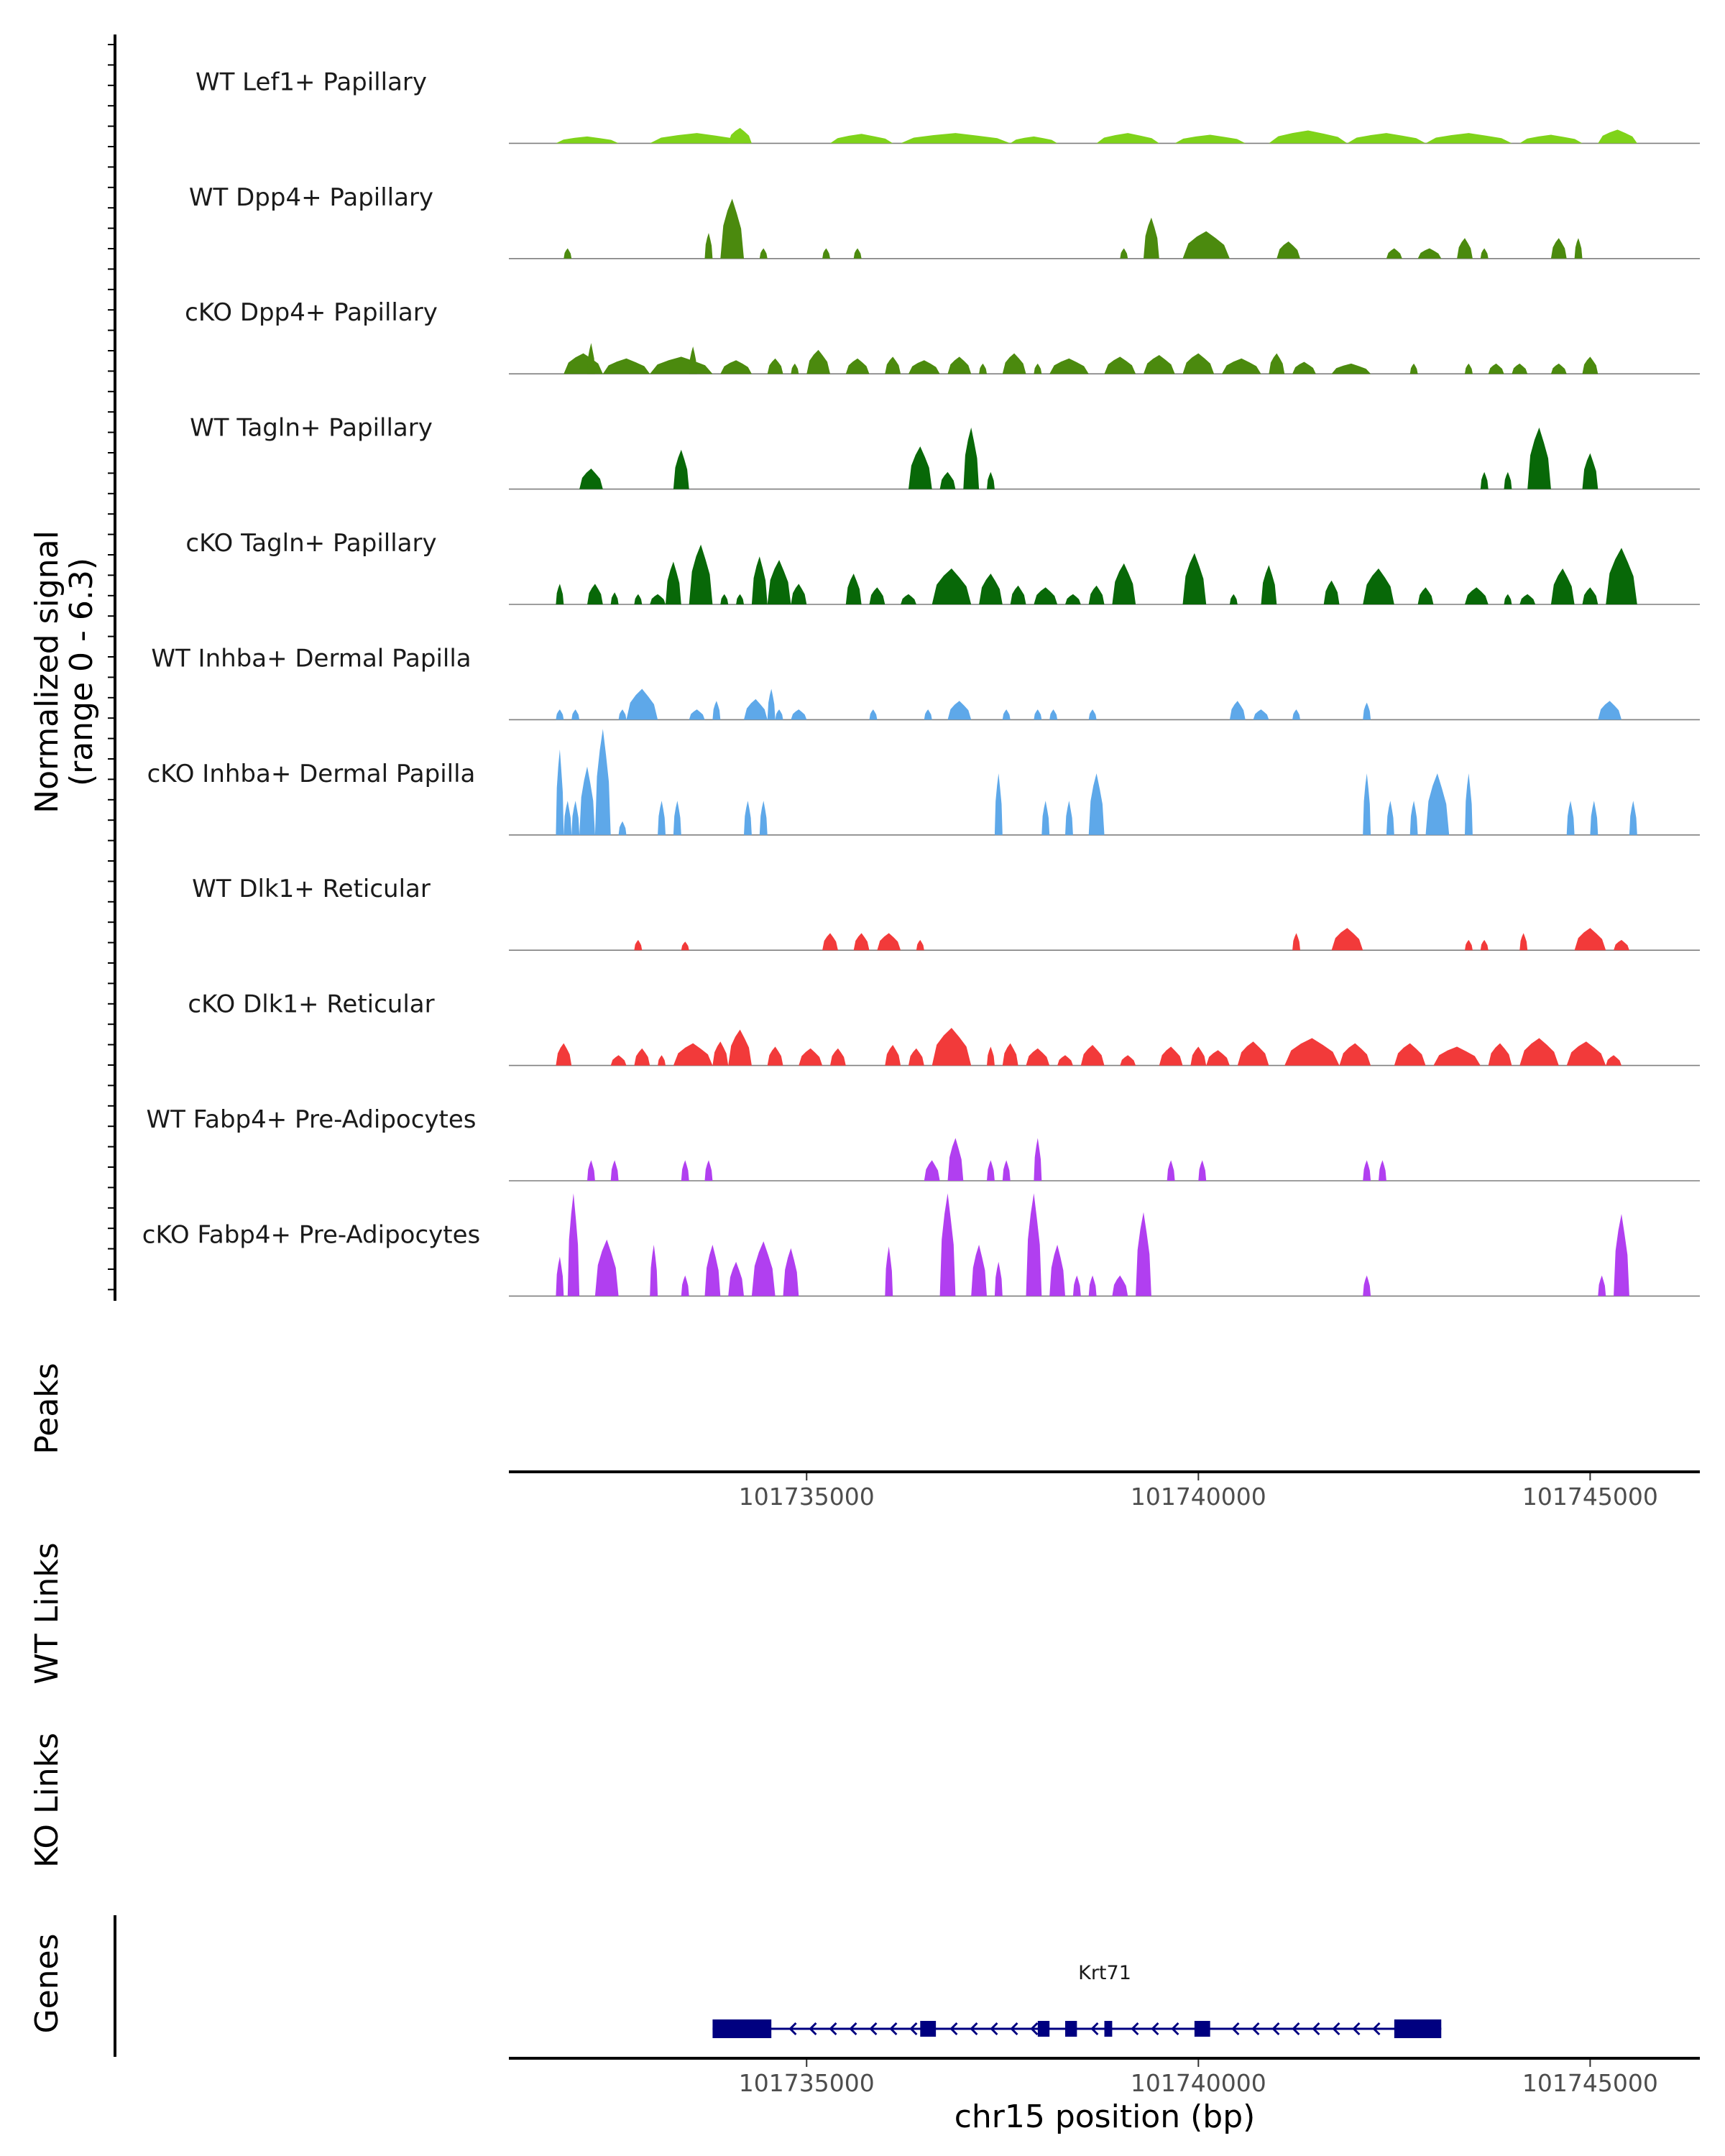  What do you see at coordinates (47, 1613) in the screenshot?
I see `wt-links-track-label: WT Links` at bounding box center [47, 1613].